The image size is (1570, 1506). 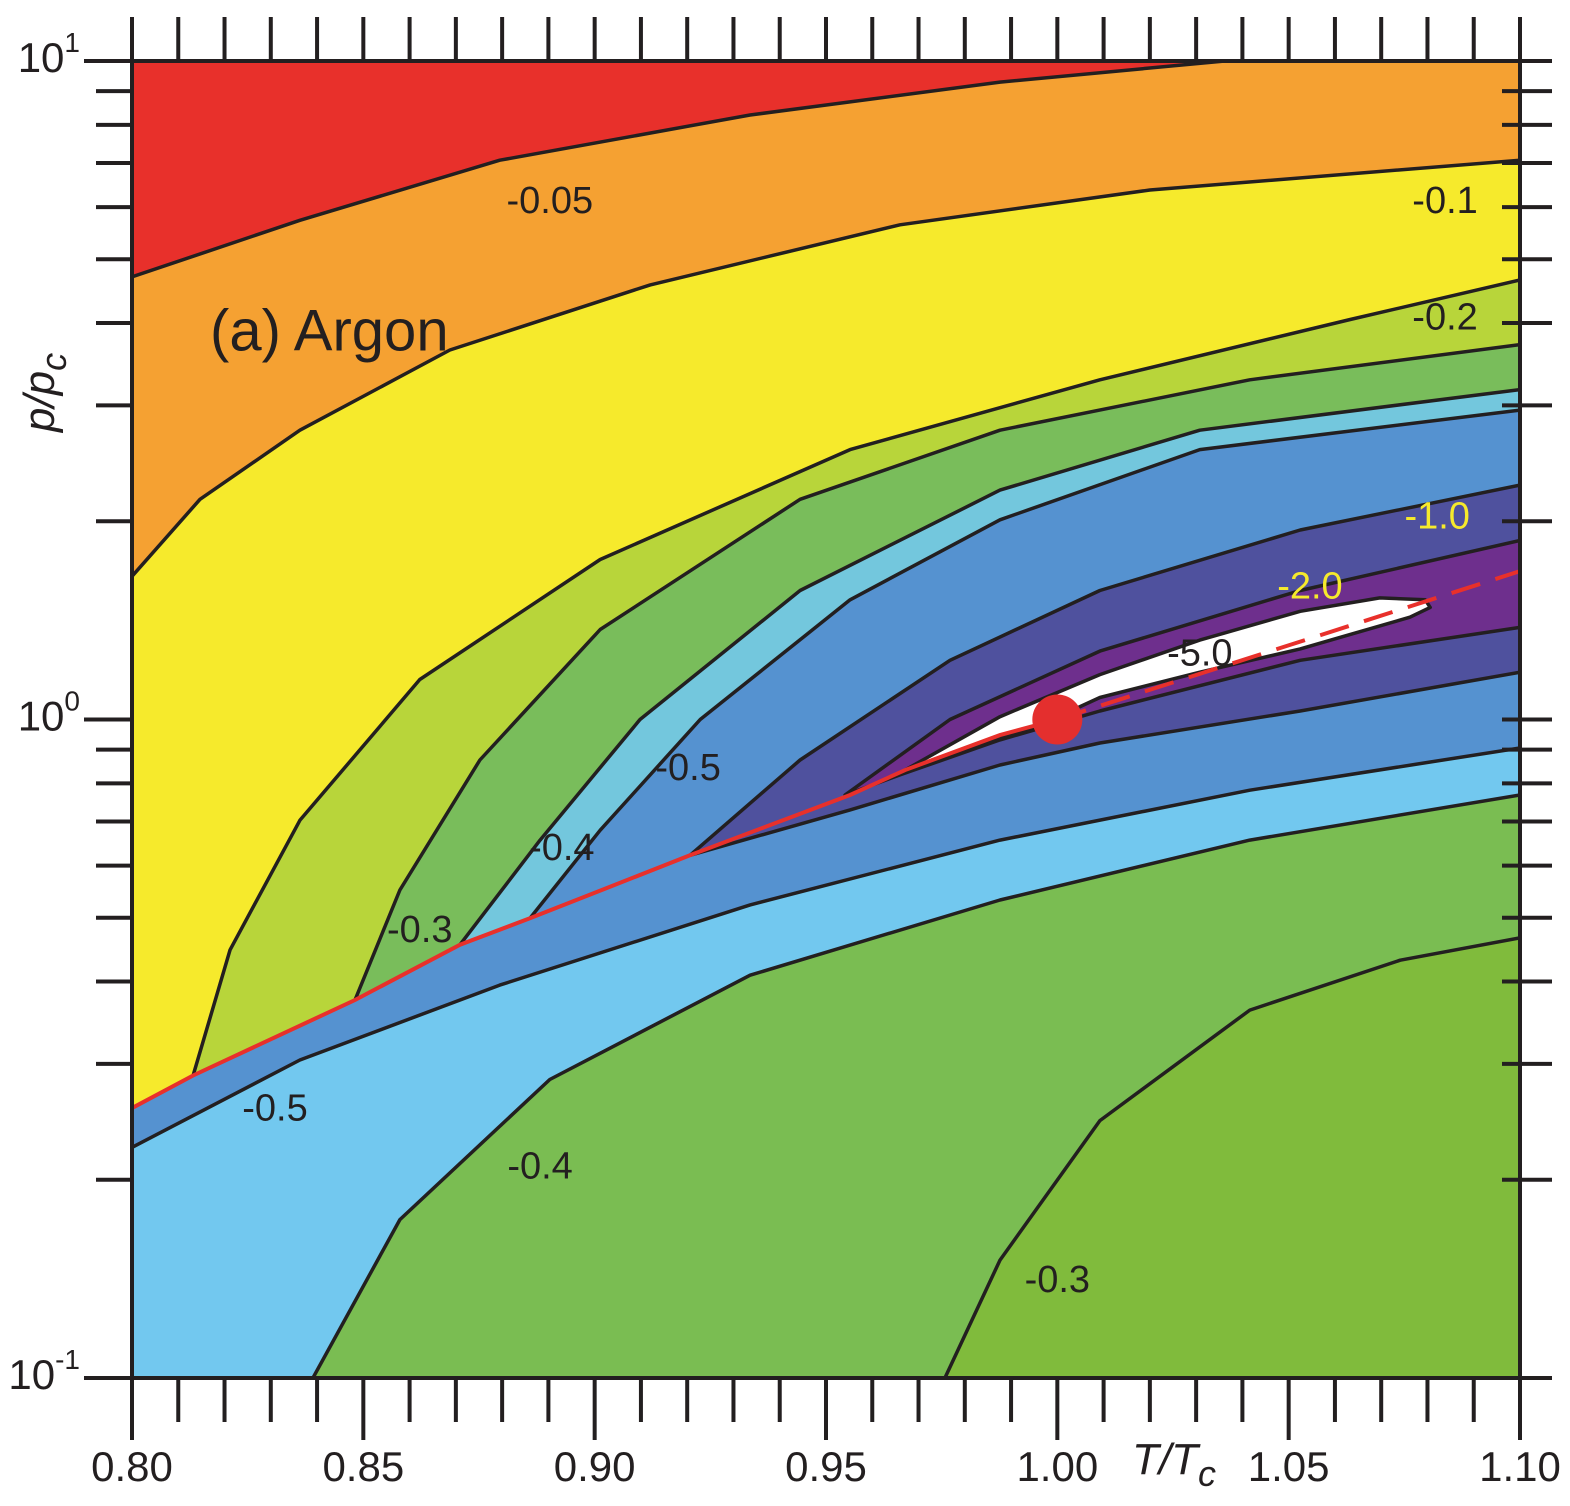 I want to click on y-tick-exponent: -1, so click(x=67, y=1359).